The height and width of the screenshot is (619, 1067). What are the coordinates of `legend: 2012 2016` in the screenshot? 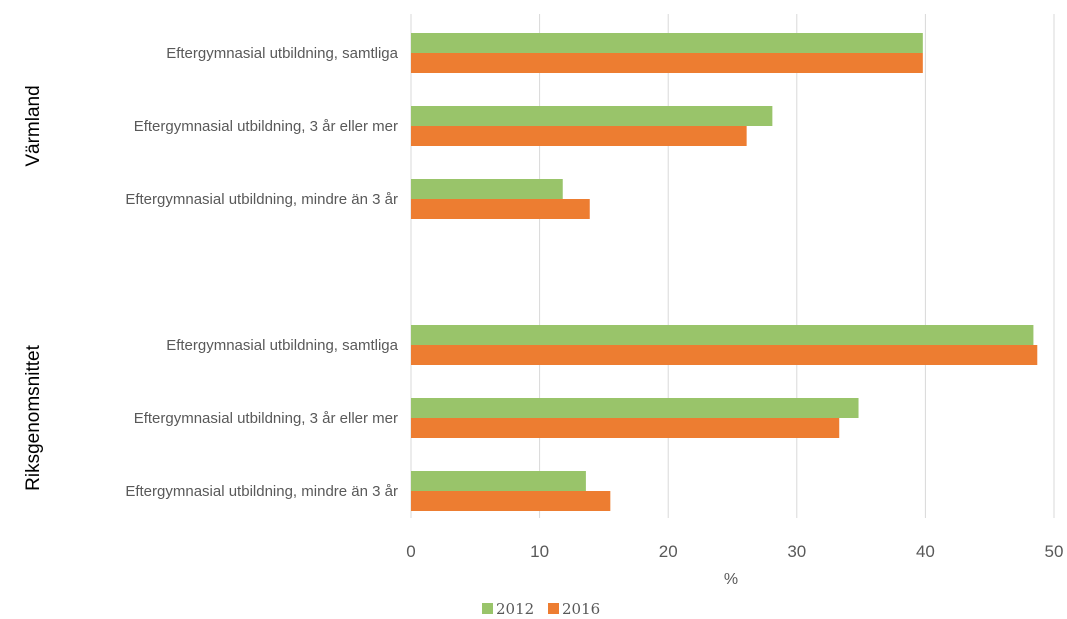 It's located at (541, 609).